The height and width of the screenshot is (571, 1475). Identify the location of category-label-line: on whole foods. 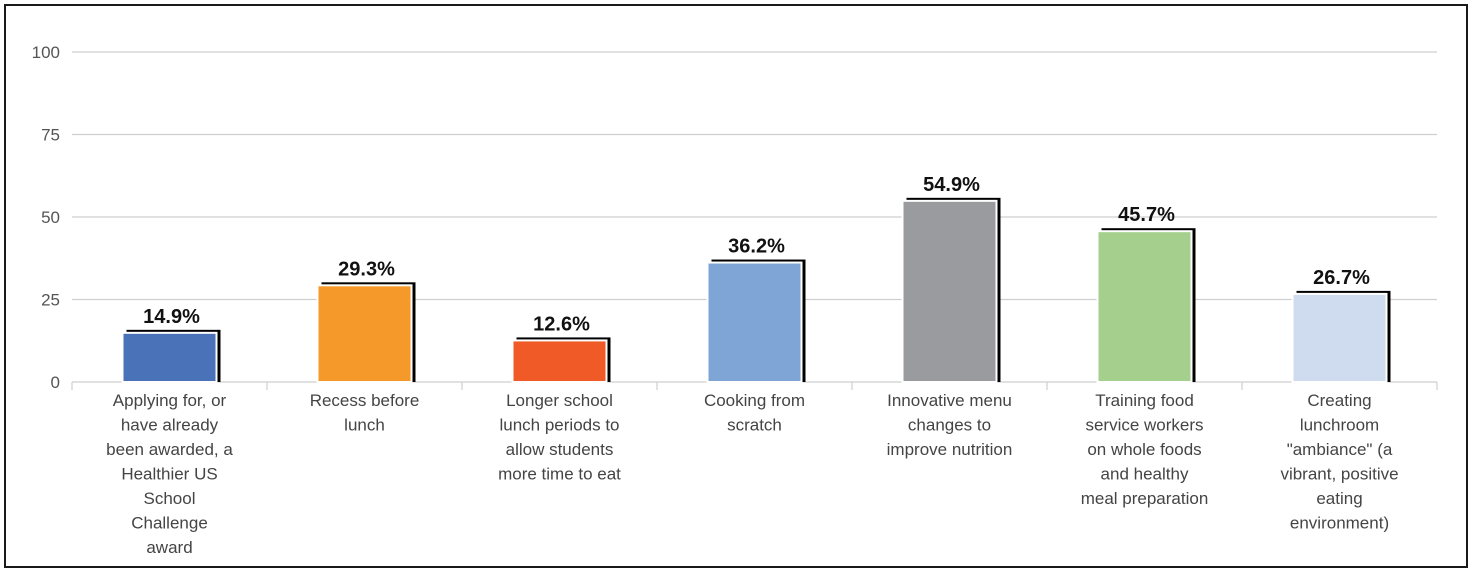
(1144, 449).